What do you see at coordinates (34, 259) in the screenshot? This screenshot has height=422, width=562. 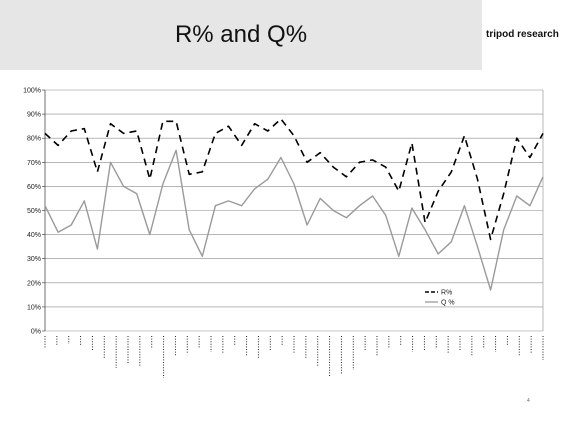 I see `y-tick-label: 30%` at bounding box center [34, 259].